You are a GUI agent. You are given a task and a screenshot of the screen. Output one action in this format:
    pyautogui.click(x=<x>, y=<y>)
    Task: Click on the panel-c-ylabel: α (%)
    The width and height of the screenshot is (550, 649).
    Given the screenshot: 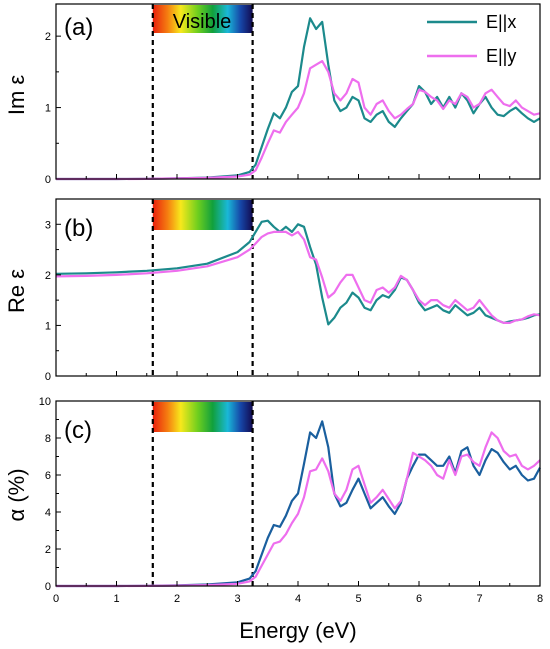 What is the action you would take?
    pyautogui.click(x=16, y=494)
    